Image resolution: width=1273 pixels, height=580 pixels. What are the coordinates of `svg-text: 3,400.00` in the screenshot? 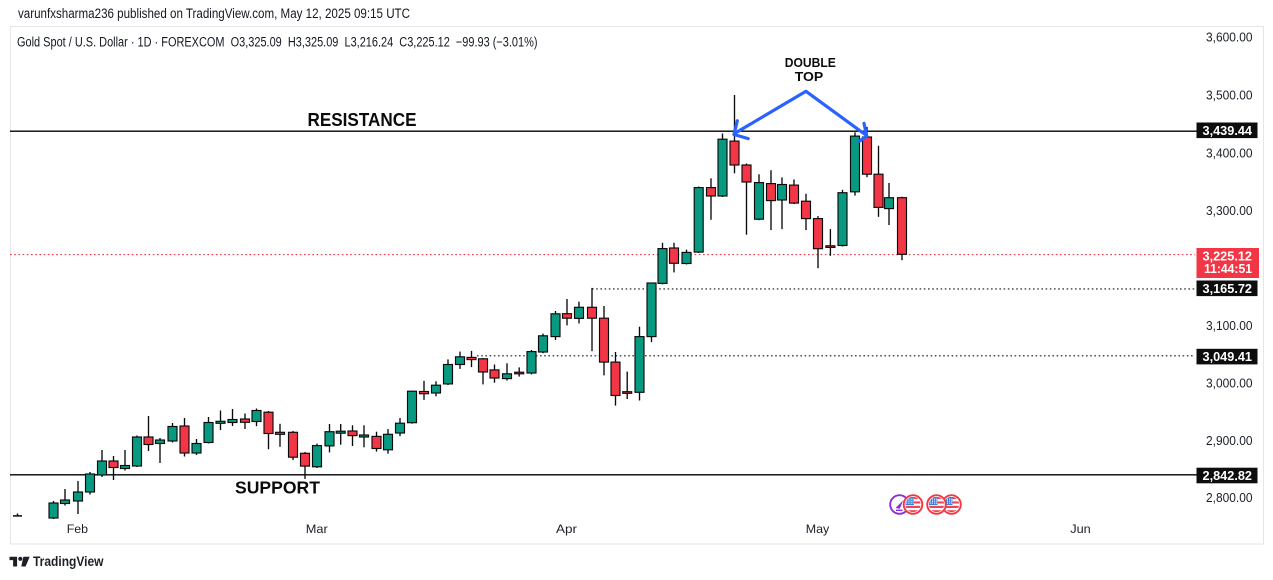 It's located at (1229, 153).